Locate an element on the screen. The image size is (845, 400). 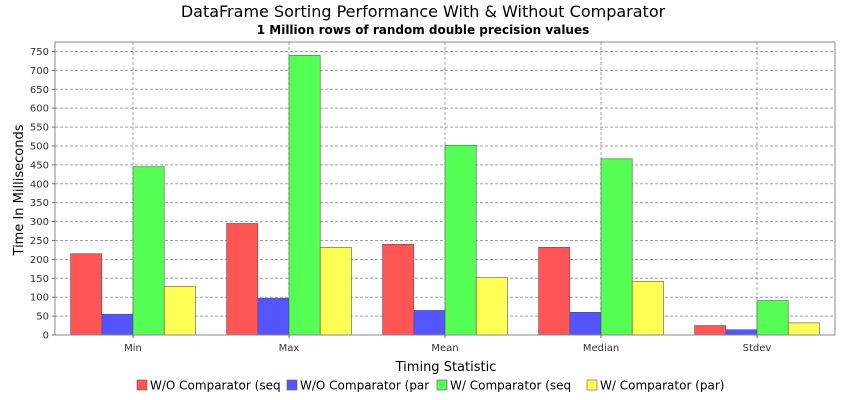
y-tick-label: 150 is located at coordinates (39, 279).